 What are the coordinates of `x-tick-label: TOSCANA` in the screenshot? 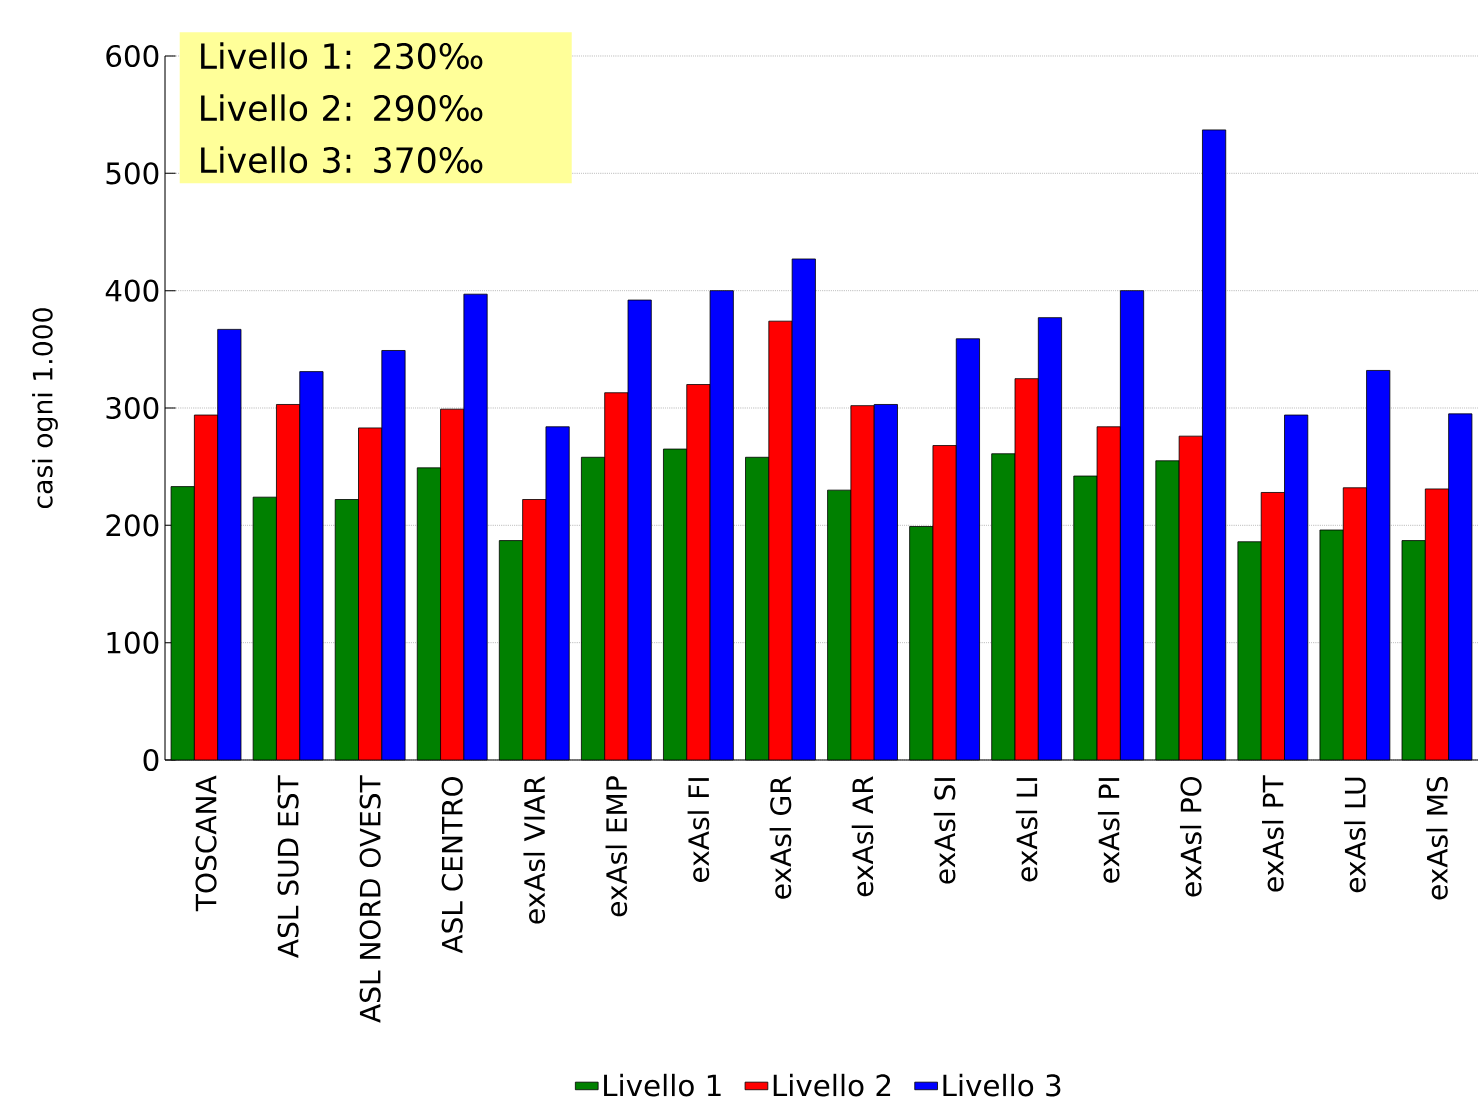 It's located at (206, 843).